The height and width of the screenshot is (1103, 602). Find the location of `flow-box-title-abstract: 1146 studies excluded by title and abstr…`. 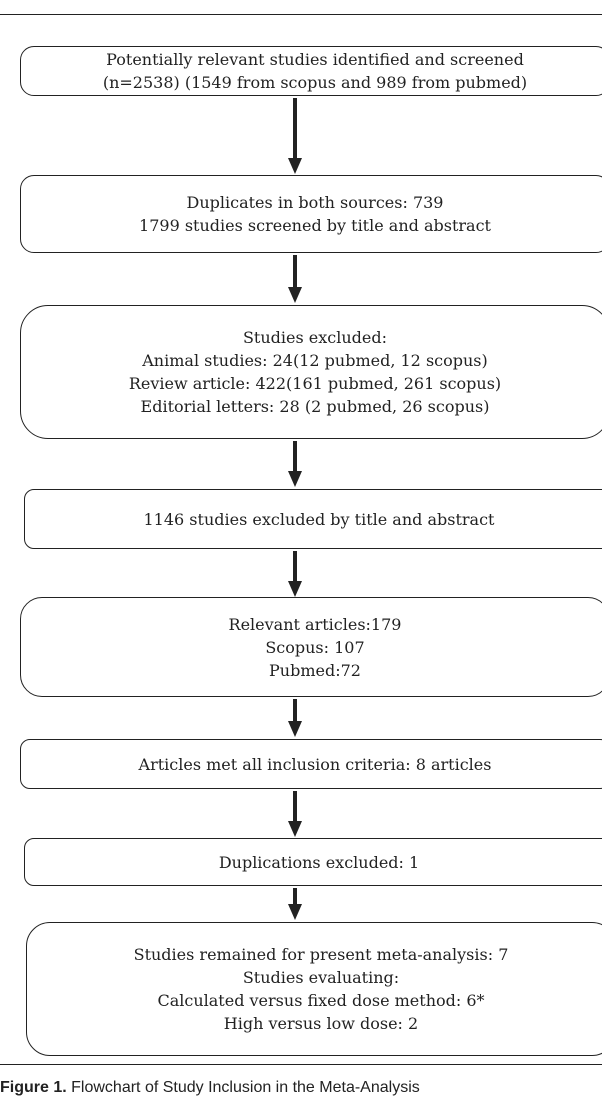

flow-box-title-abstract: 1146 studies excluded by title and abstr… is located at coordinates (313, 519).